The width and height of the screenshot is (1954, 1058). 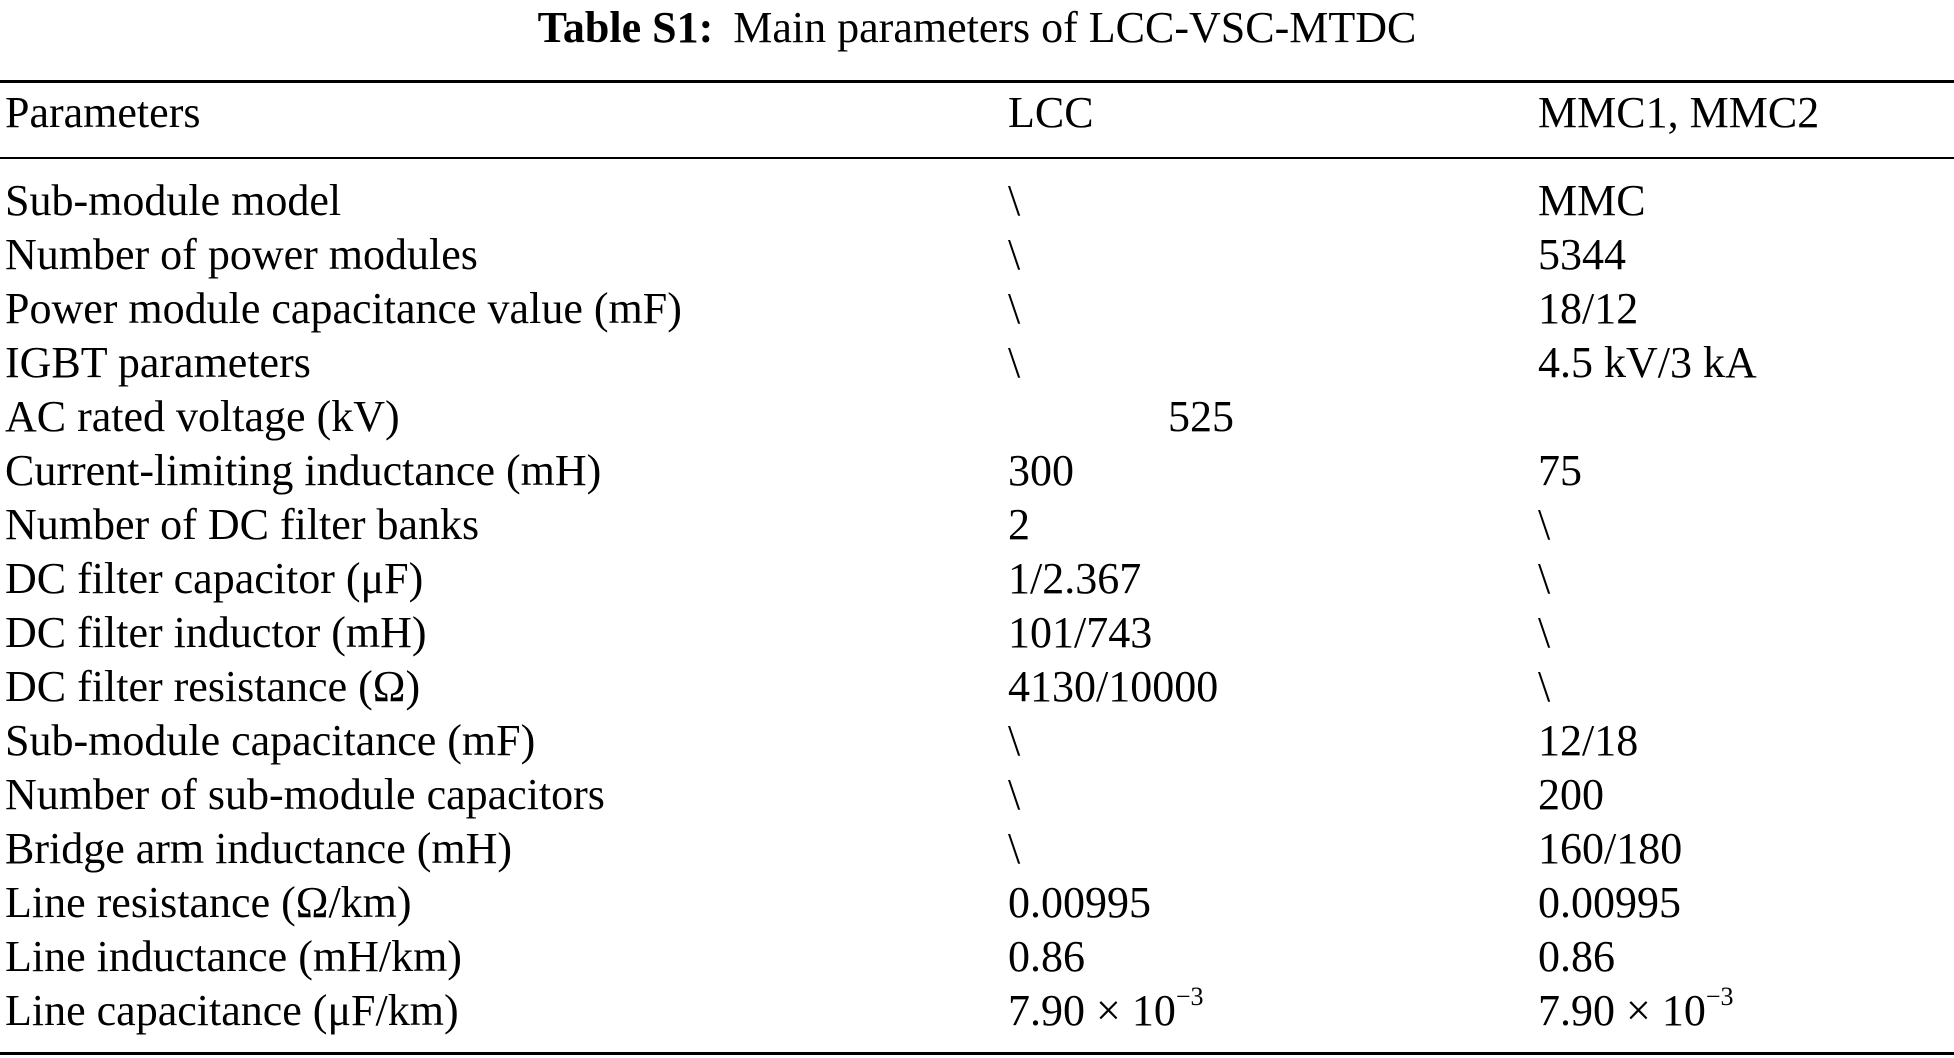 I want to click on mmc-cell: 200, so click(x=1571, y=794).